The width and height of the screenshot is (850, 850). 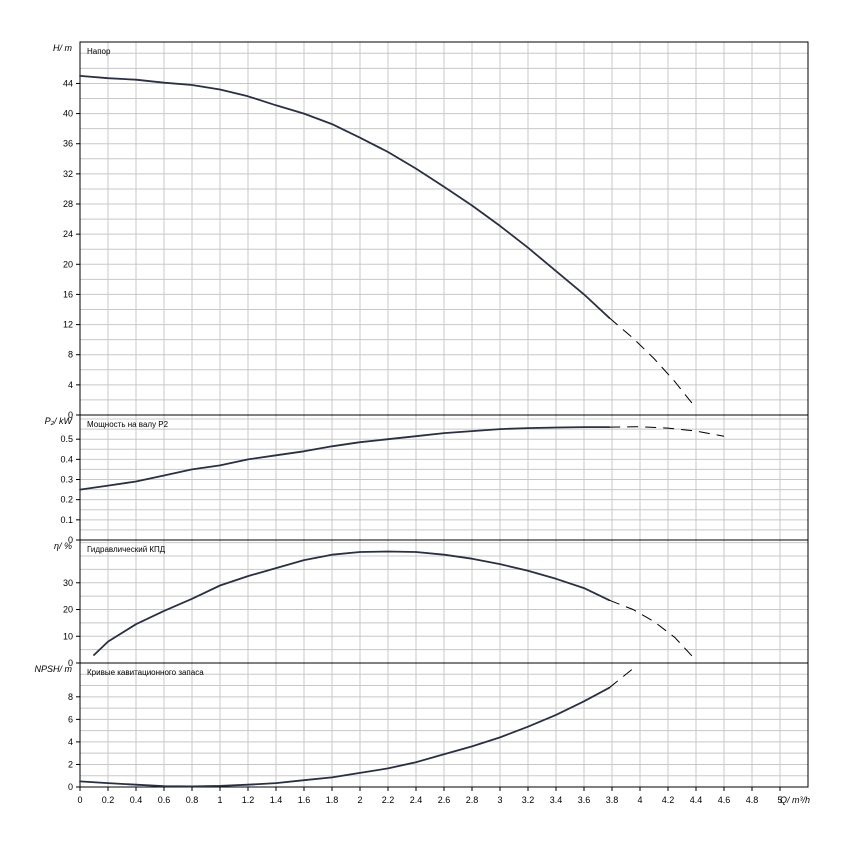 I want to click on y-tick-label: 0.2, so click(x=66, y=500).